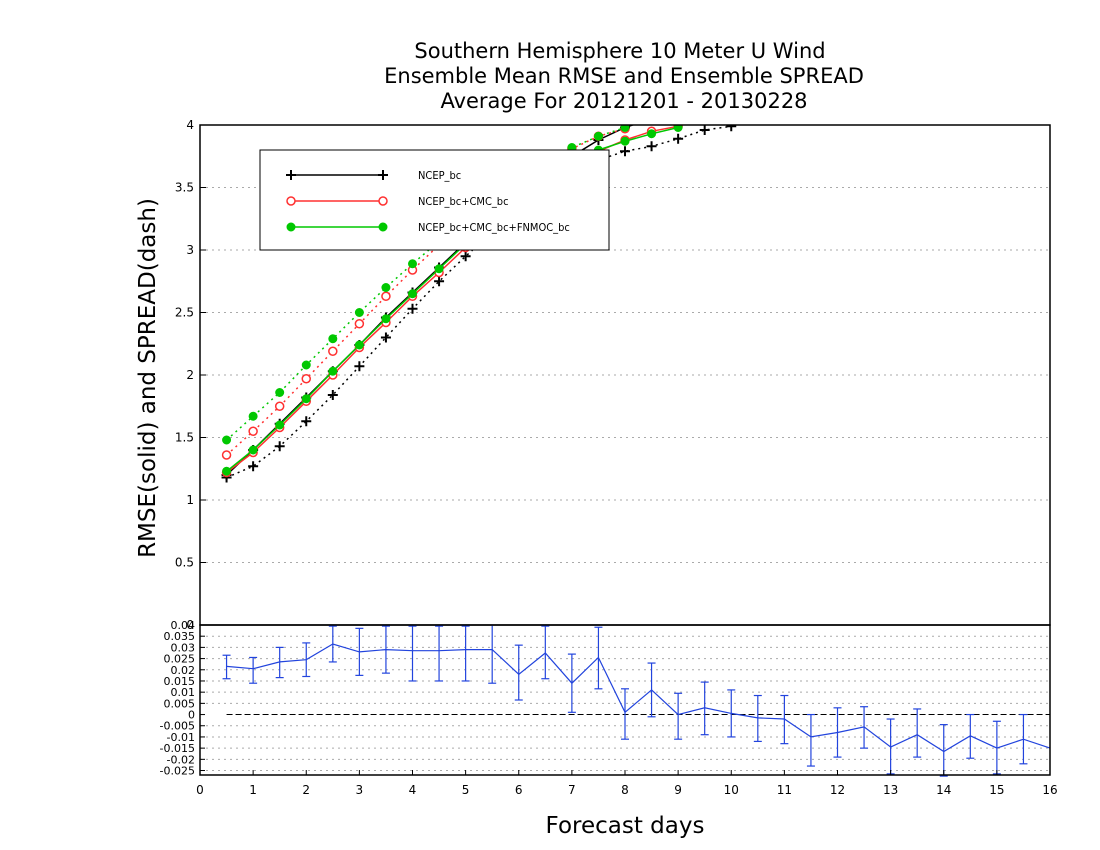 The width and height of the screenshot is (1100, 850). I want to click on x-tick-label: 9, so click(678, 790).